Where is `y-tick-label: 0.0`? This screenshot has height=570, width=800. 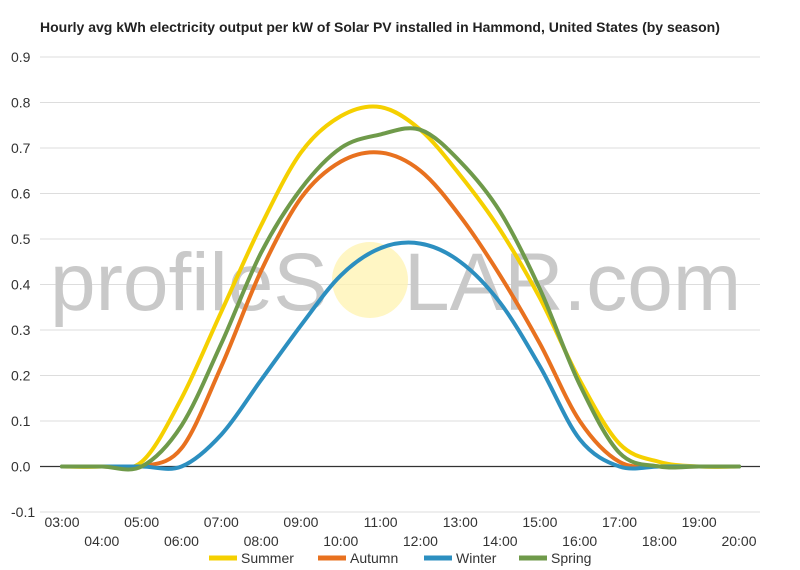
y-tick-label: 0.0 is located at coordinates (21, 467).